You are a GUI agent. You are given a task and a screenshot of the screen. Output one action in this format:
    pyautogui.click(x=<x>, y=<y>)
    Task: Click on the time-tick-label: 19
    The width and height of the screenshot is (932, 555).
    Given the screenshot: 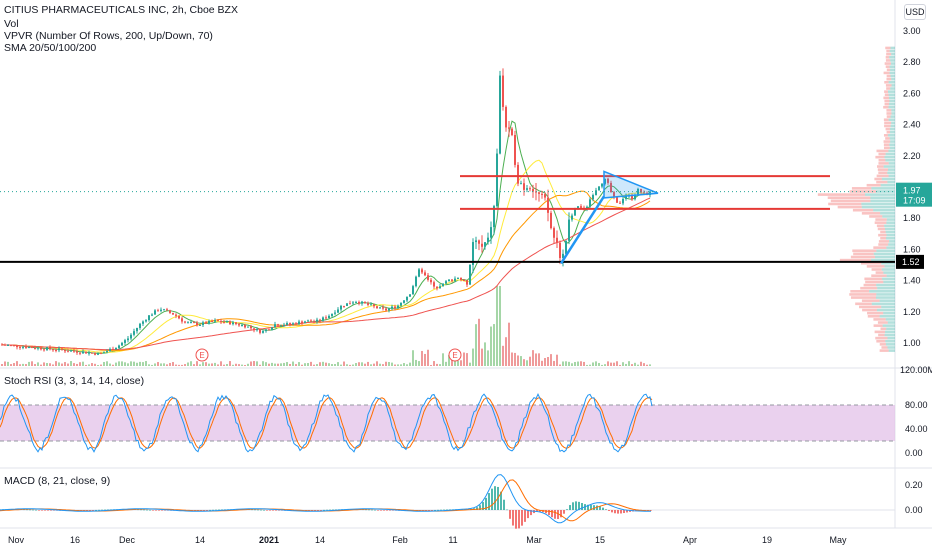 What is the action you would take?
    pyautogui.click(x=767, y=540)
    